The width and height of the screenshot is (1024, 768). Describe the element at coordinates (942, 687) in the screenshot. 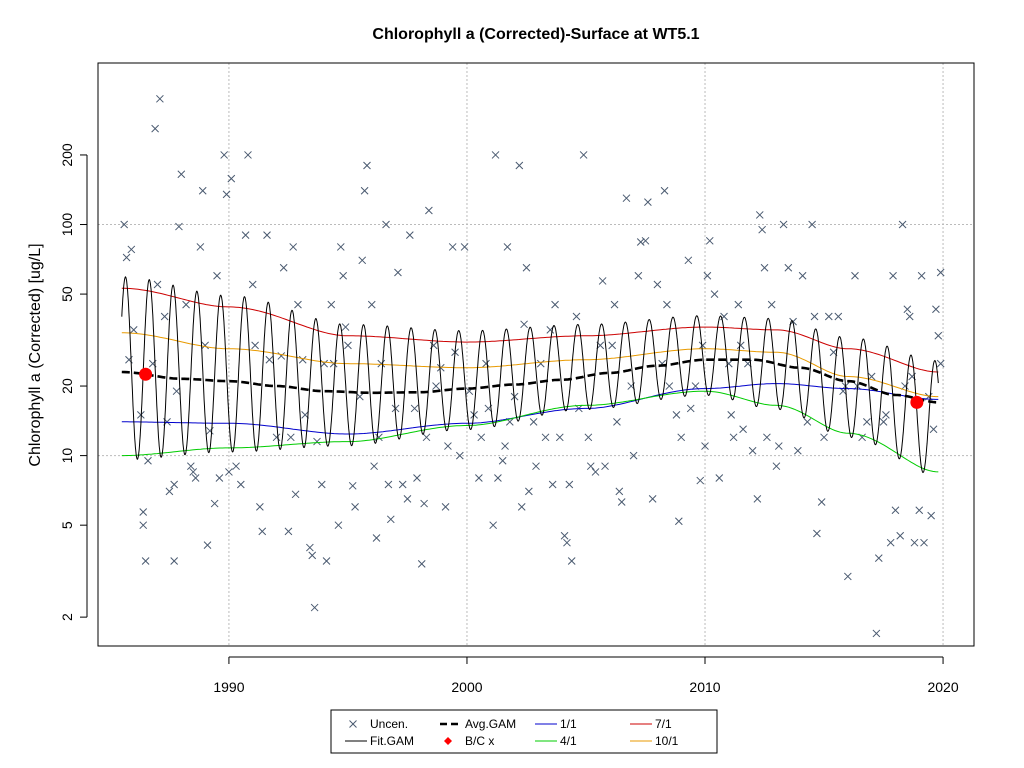

I see `x-tick-label: 2020` at that location.